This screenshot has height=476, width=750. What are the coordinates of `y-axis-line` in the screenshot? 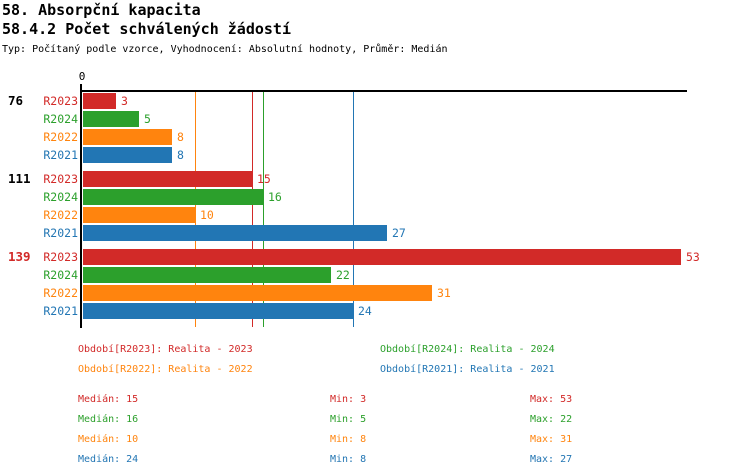 It's located at (81, 206).